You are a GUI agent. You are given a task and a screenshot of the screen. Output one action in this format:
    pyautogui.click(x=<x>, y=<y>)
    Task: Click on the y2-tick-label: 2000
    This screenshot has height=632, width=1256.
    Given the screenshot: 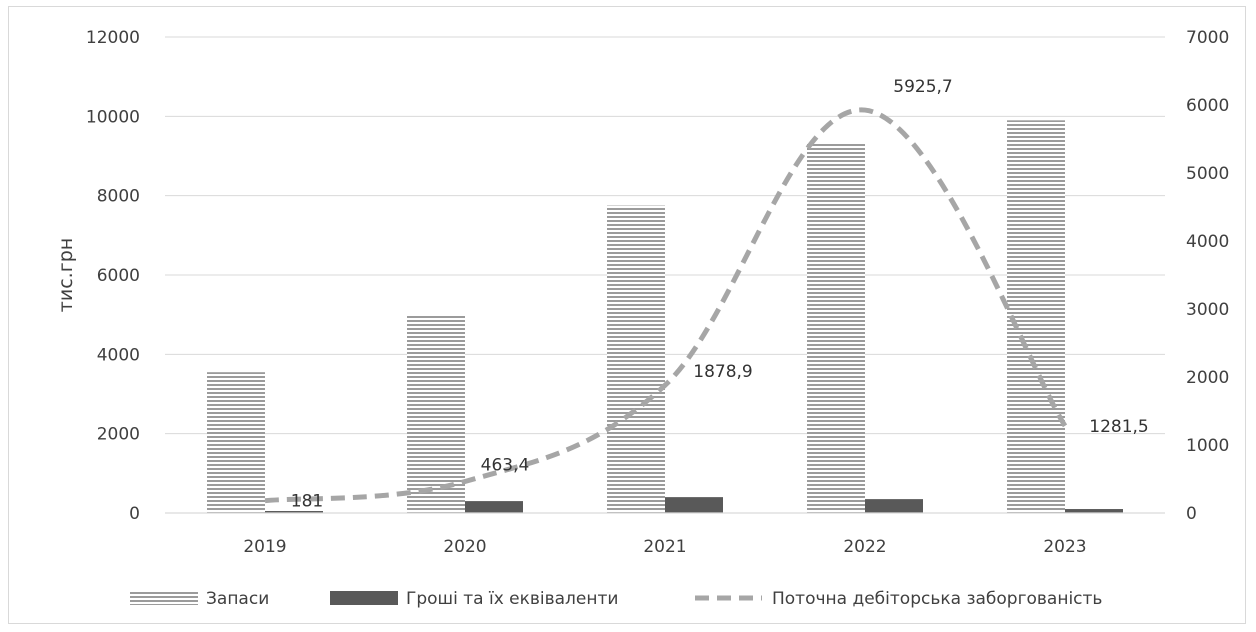 What is the action you would take?
    pyautogui.click(x=1207, y=378)
    